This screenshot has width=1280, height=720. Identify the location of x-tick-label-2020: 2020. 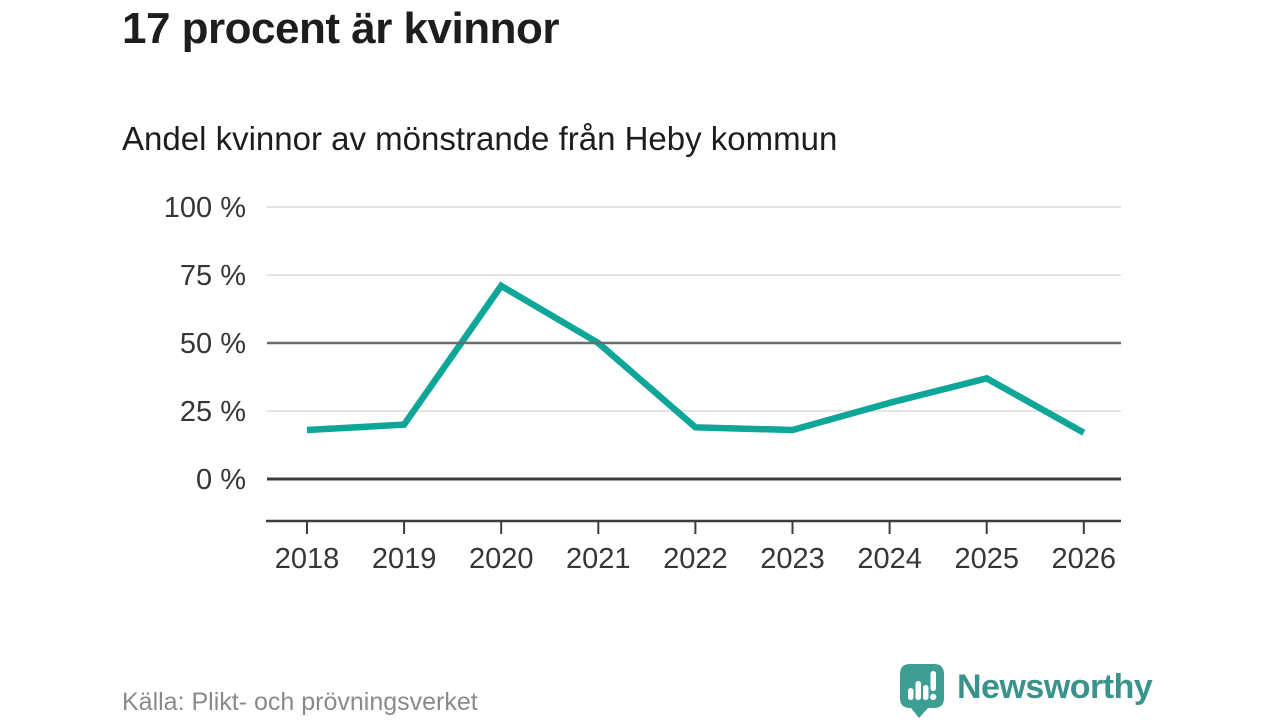
(501, 559).